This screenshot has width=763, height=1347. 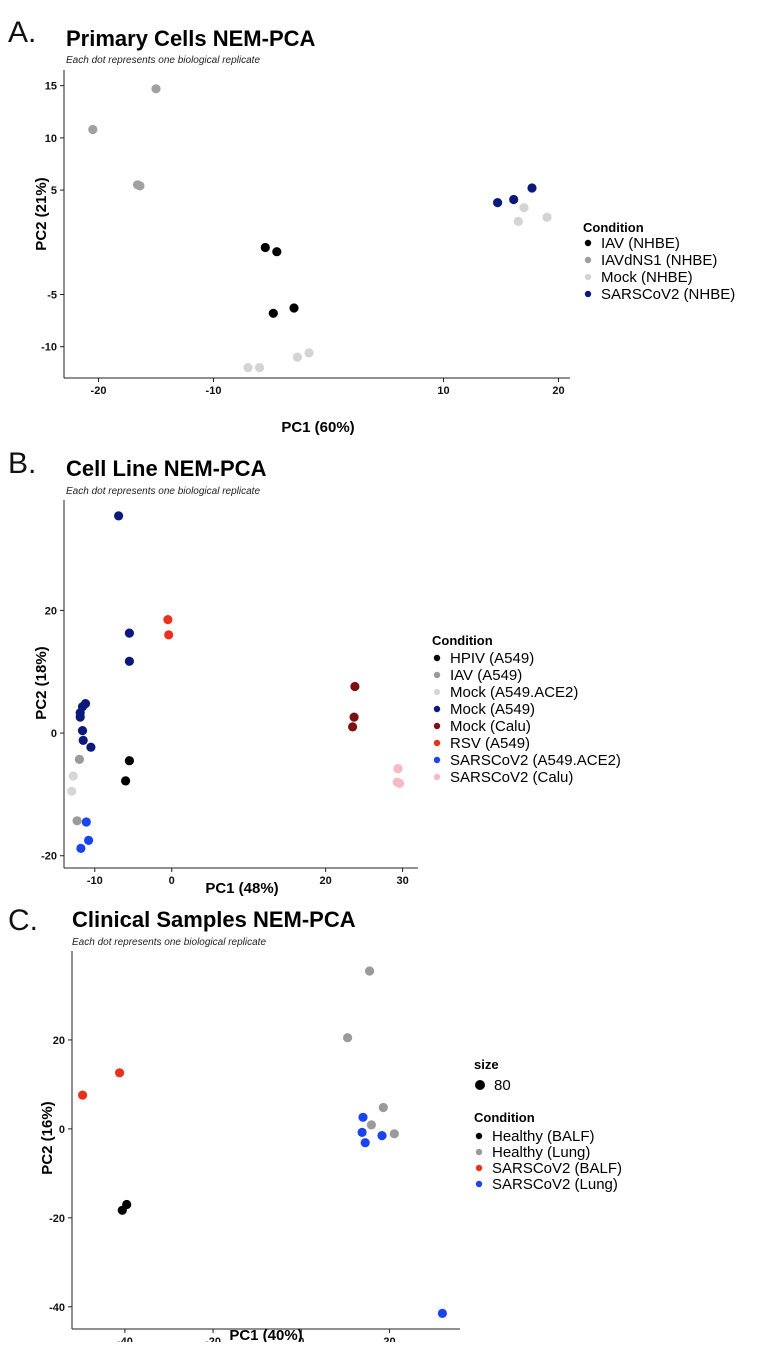 What do you see at coordinates (166, 468) in the screenshot?
I see `chart-title: Cell Line NEM-PCA` at bounding box center [166, 468].